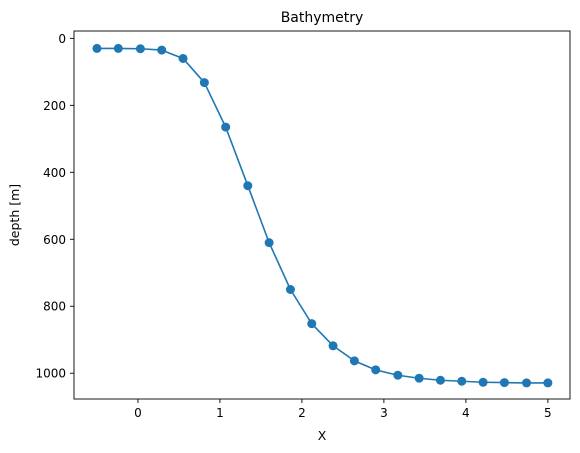 The width and height of the screenshot is (580, 453). I want to click on y-tick-label: 800, so click(54, 307).